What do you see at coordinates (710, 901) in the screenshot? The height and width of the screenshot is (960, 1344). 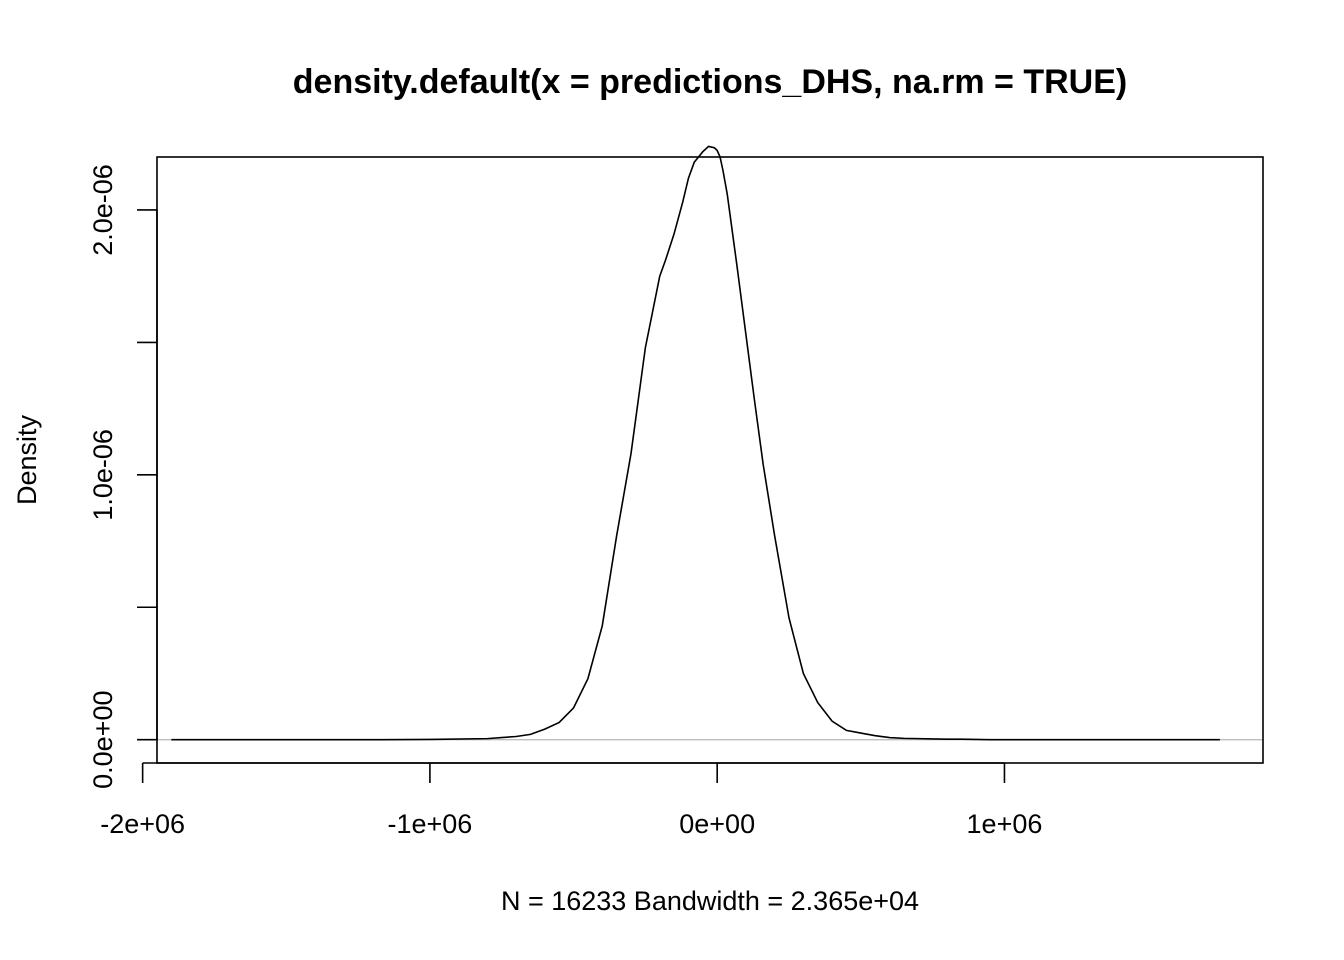 I see `x-axis-label: N = 16233 Bandwidth = 2.365e+04` at bounding box center [710, 901].